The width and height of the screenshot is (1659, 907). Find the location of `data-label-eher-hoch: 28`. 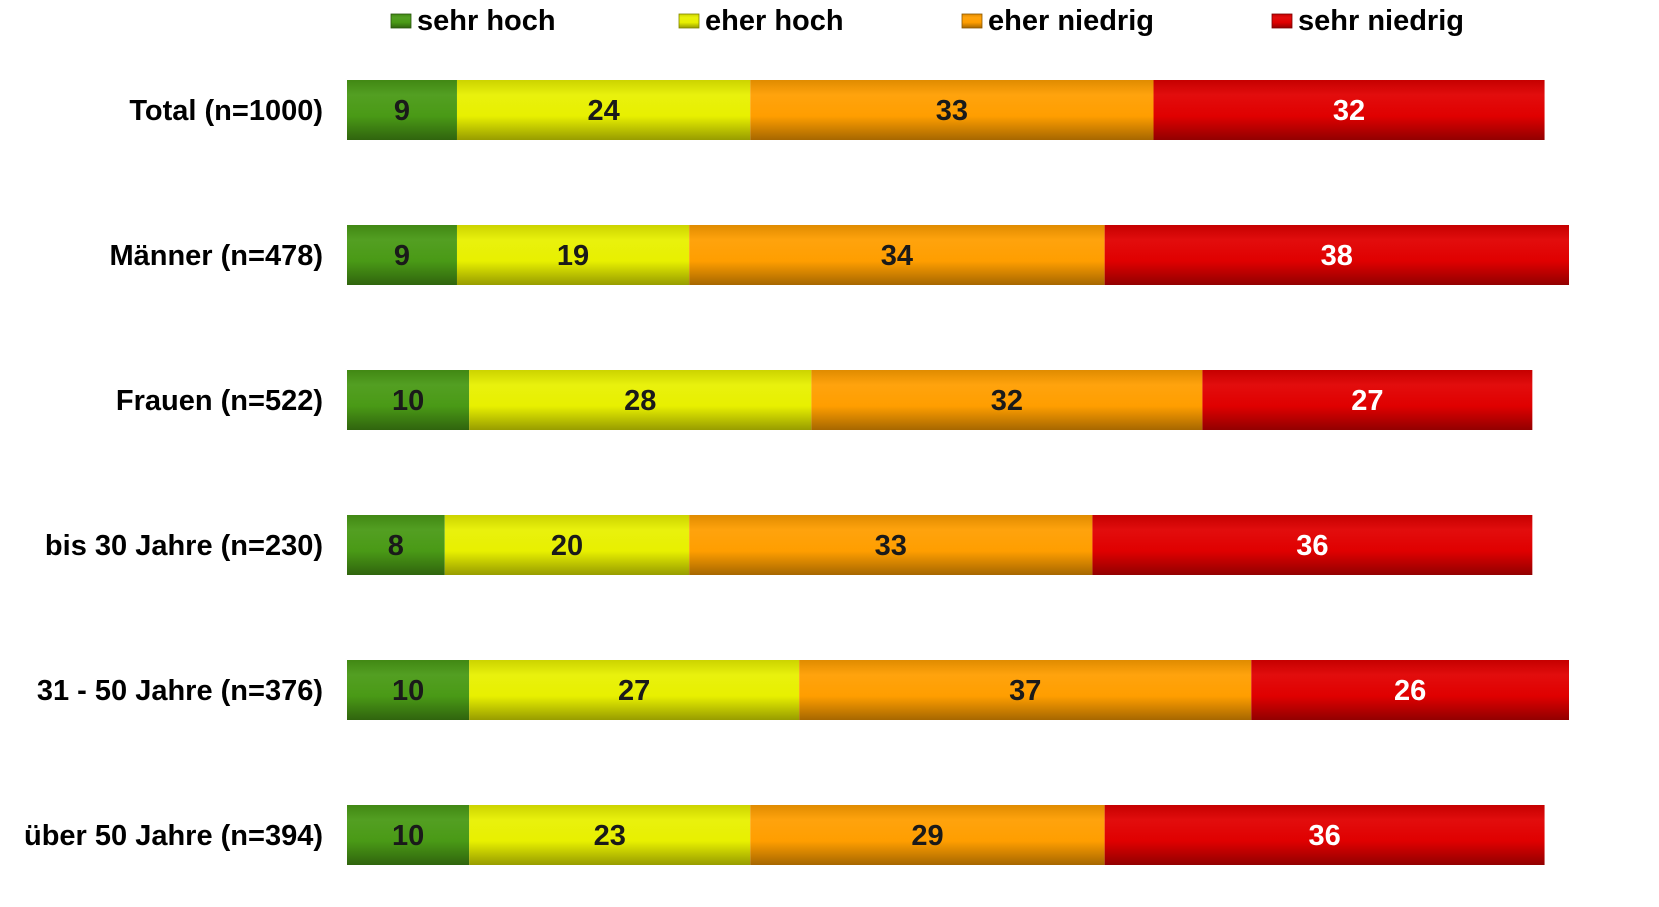

data-label-eher-hoch: 28 is located at coordinates (640, 401).